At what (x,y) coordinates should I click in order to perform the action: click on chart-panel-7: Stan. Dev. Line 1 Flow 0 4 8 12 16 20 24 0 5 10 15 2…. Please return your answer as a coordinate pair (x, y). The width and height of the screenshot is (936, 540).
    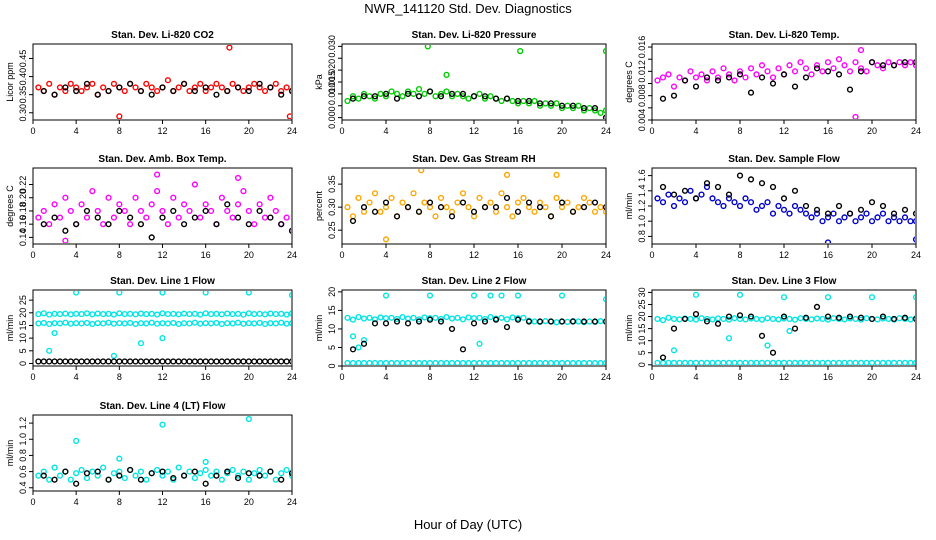
    Looking at the image, I should click on (151, 329).